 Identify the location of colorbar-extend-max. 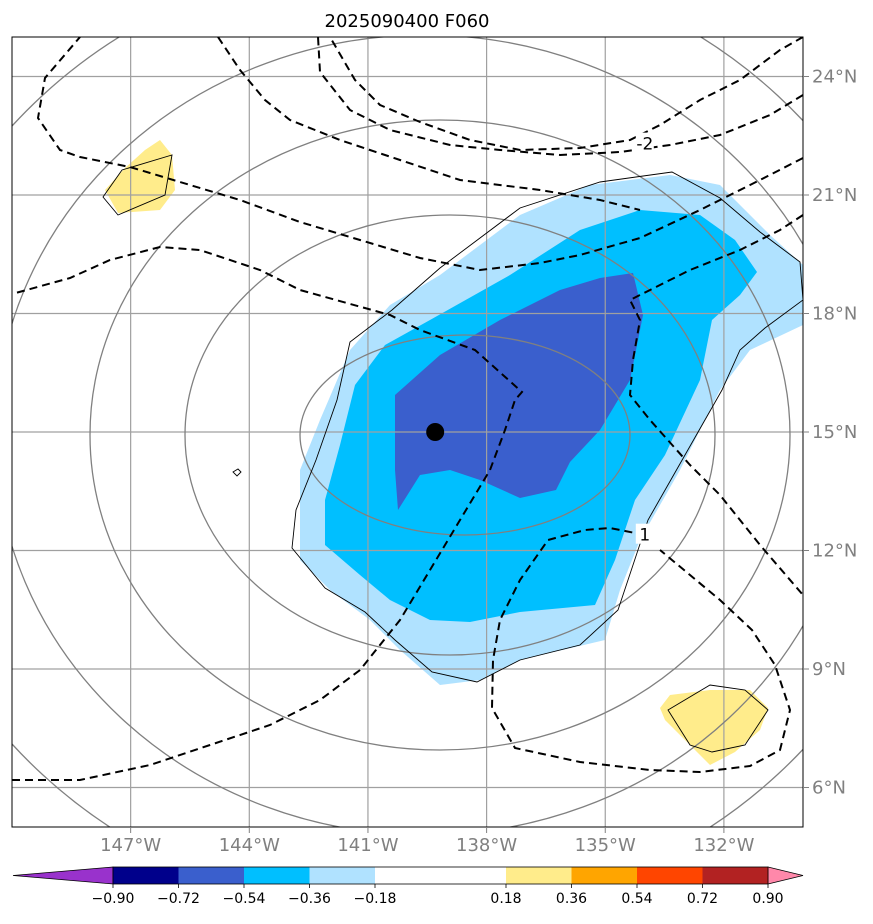
(785, 875).